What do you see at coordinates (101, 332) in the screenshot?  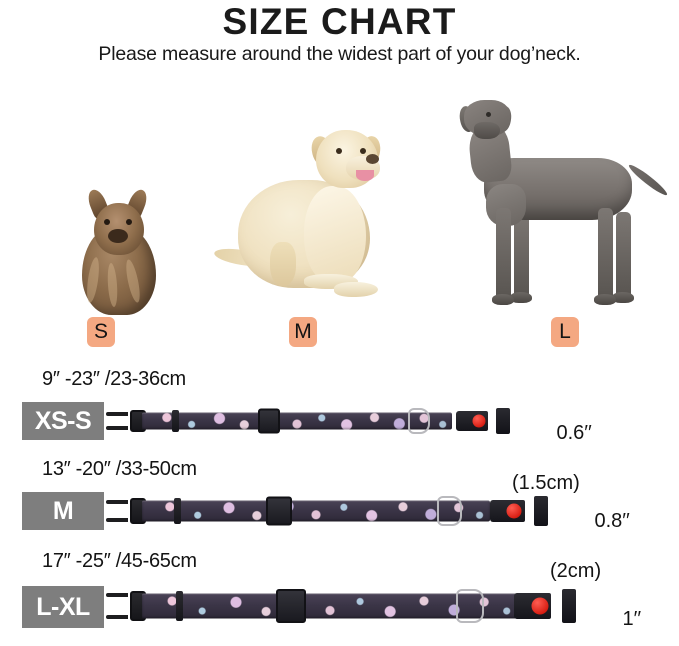 I see `size-badge-s: S` at bounding box center [101, 332].